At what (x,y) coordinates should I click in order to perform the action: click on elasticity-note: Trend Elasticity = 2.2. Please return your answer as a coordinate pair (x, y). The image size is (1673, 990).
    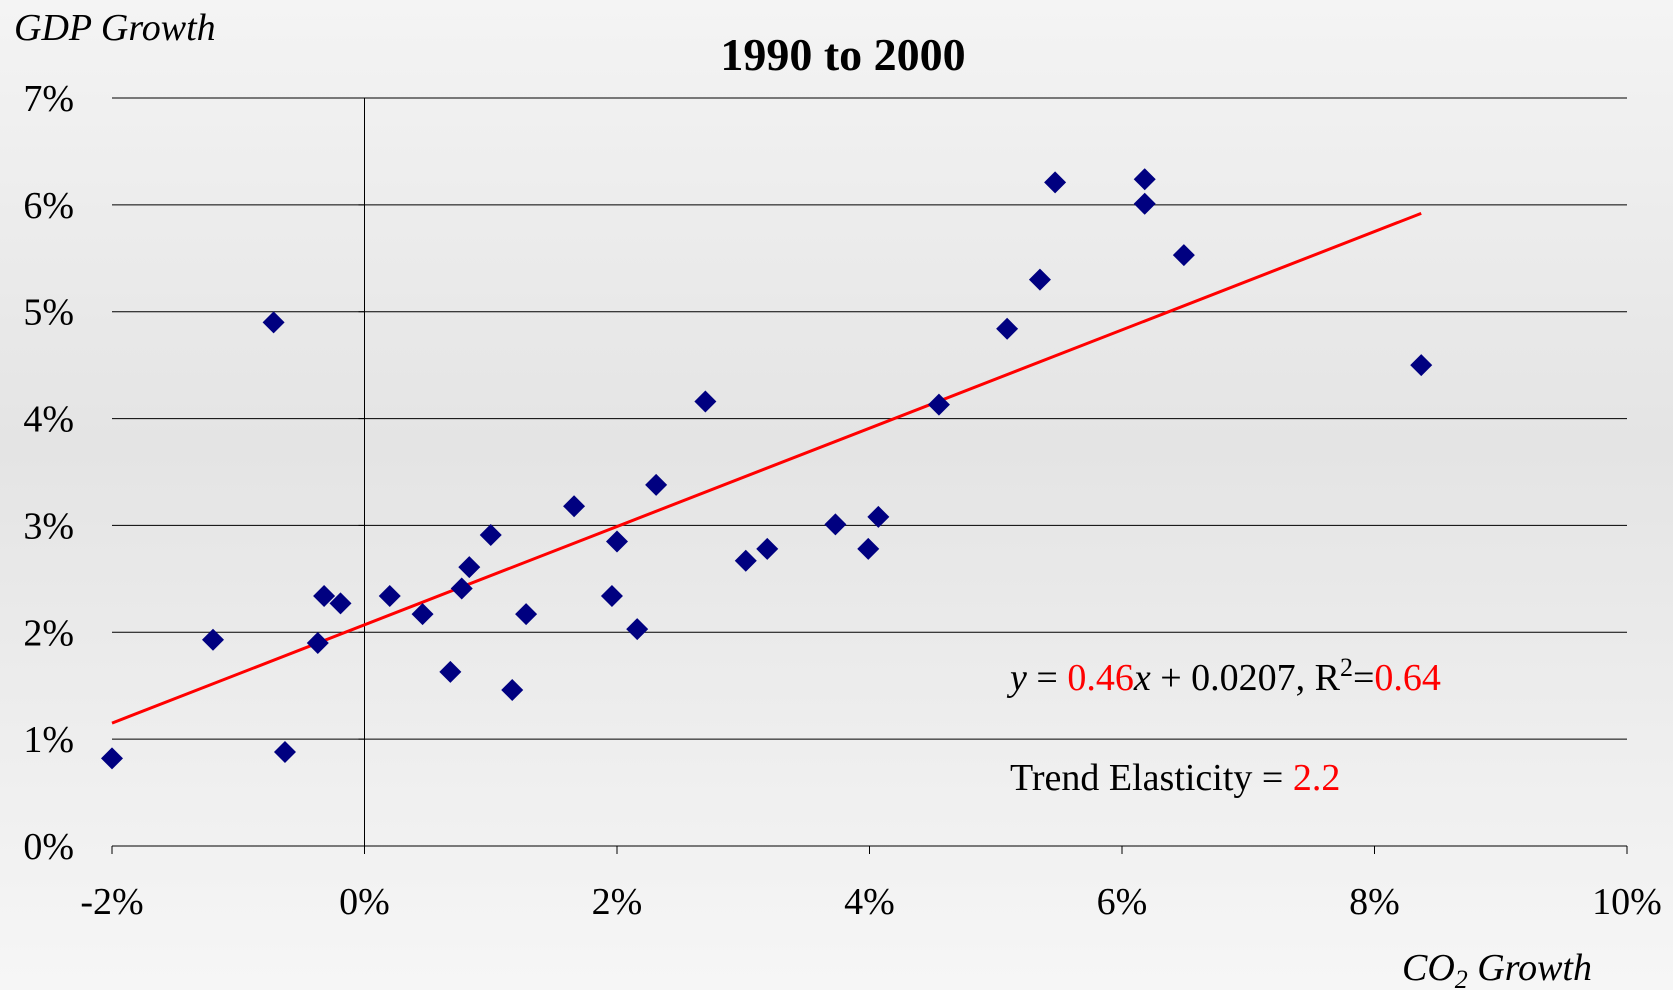
    Looking at the image, I should click on (1175, 778).